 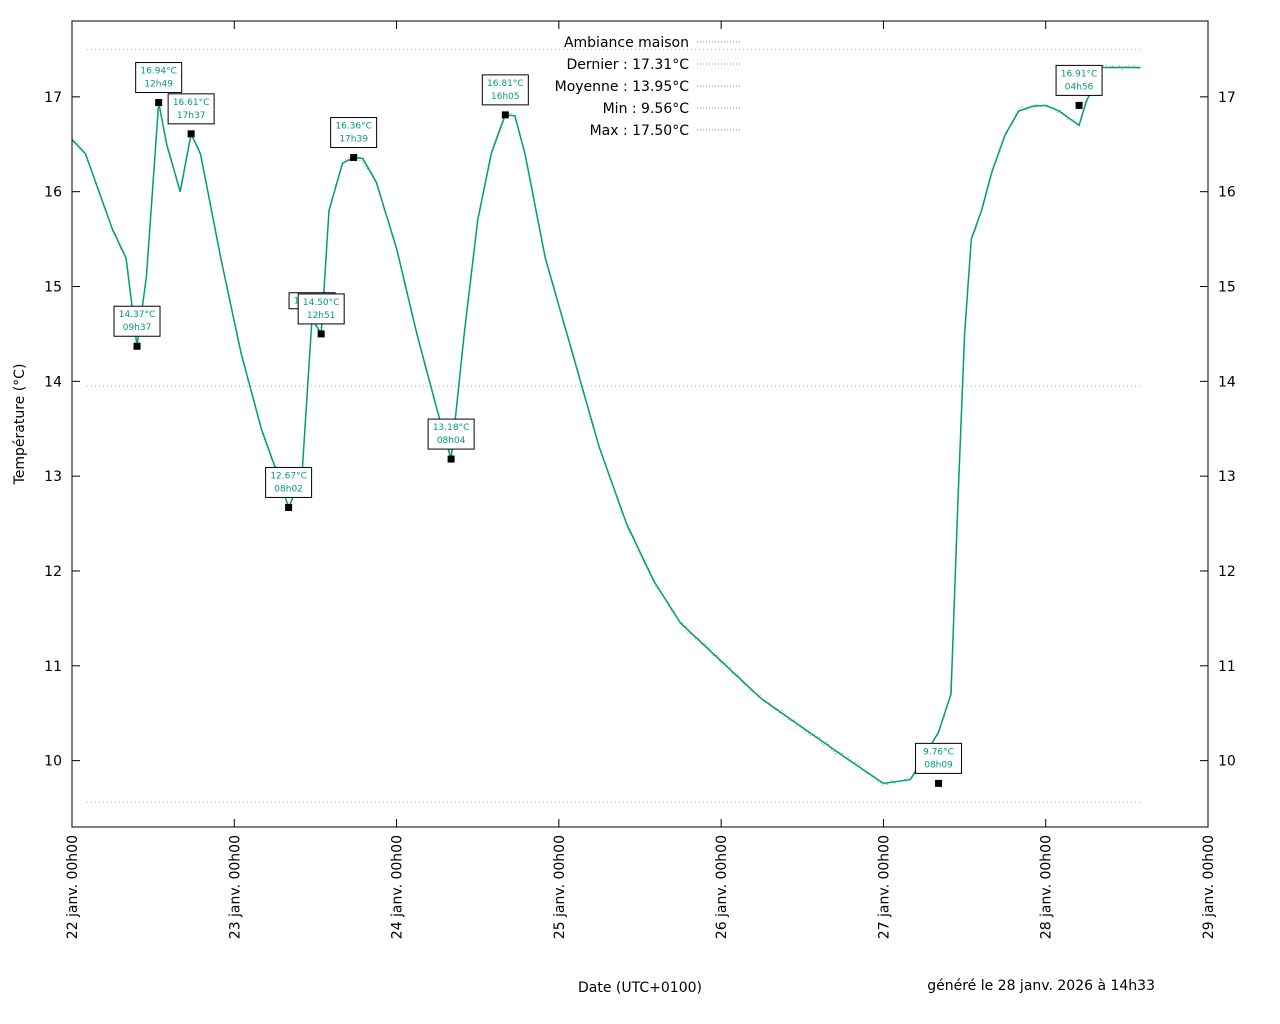 I want to click on y-tick-label-right: 11, so click(x=1227, y=667).